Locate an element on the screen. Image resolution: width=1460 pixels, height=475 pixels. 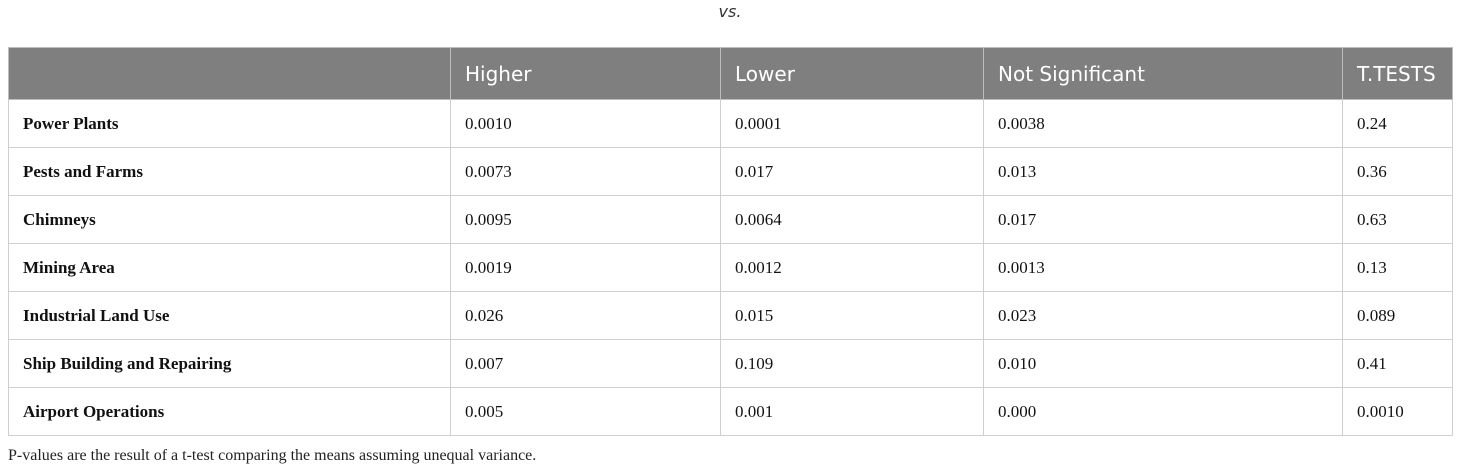
header-cell: Lower is located at coordinates (852, 73).